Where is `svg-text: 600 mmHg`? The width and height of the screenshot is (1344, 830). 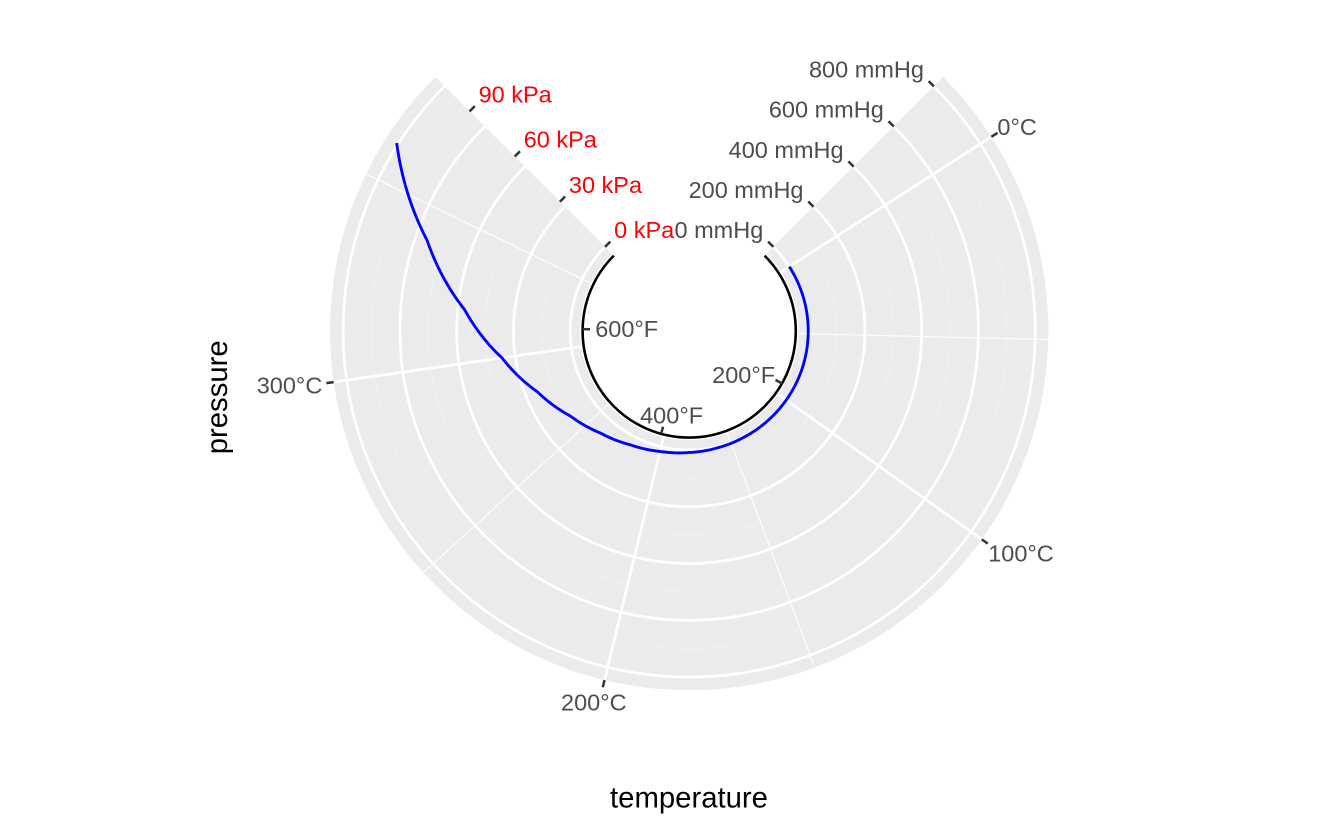 svg-text: 600 mmHg is located at coordinates (826, 110).